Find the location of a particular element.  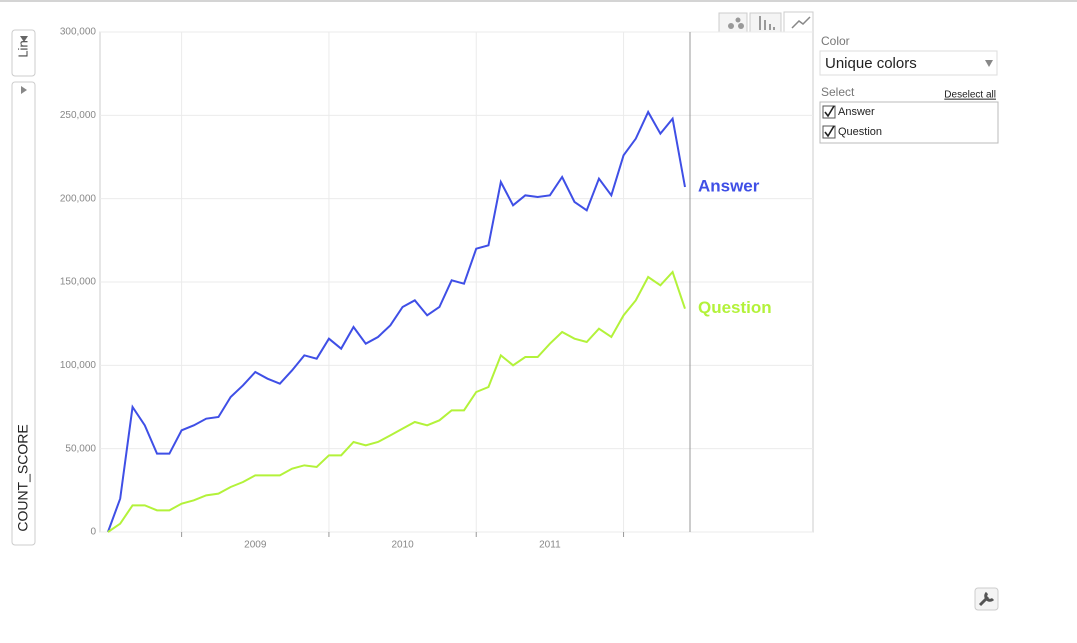

y-tick-label: 200,000 is located at coordinates (78, 198).